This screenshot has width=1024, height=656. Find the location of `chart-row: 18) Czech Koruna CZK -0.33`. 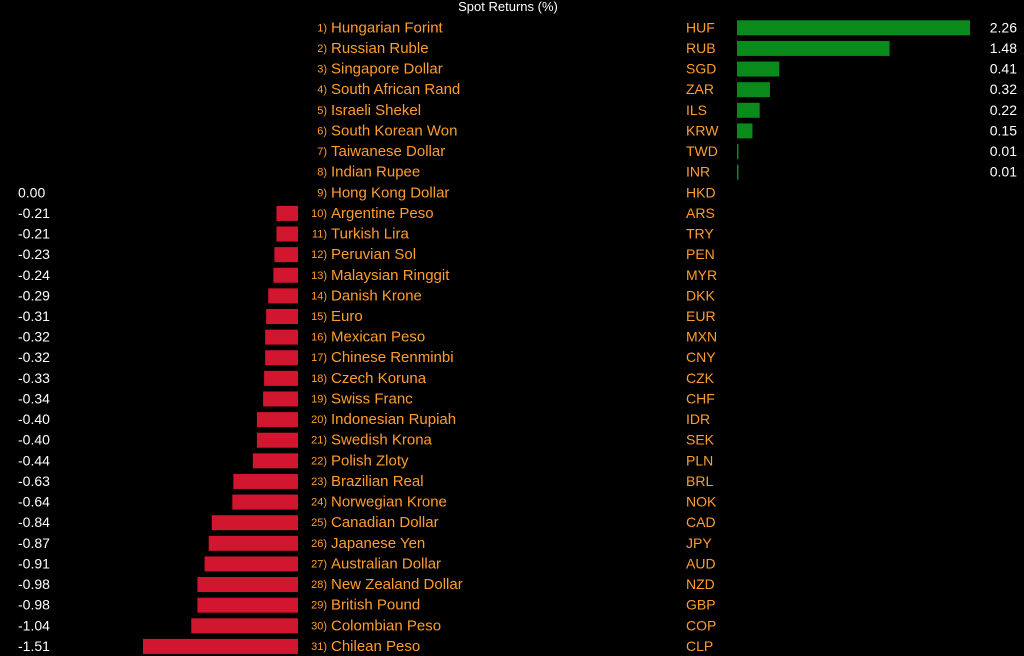

chart-row: 18) Czech Koruna CZK -0.33 is located at coordinates (366, 378).